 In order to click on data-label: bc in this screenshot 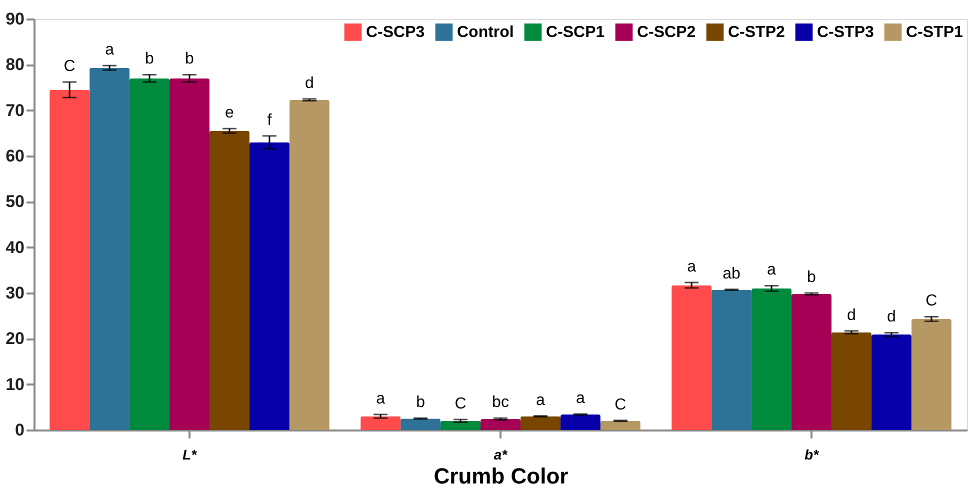, I will do `click(500, 403)`.